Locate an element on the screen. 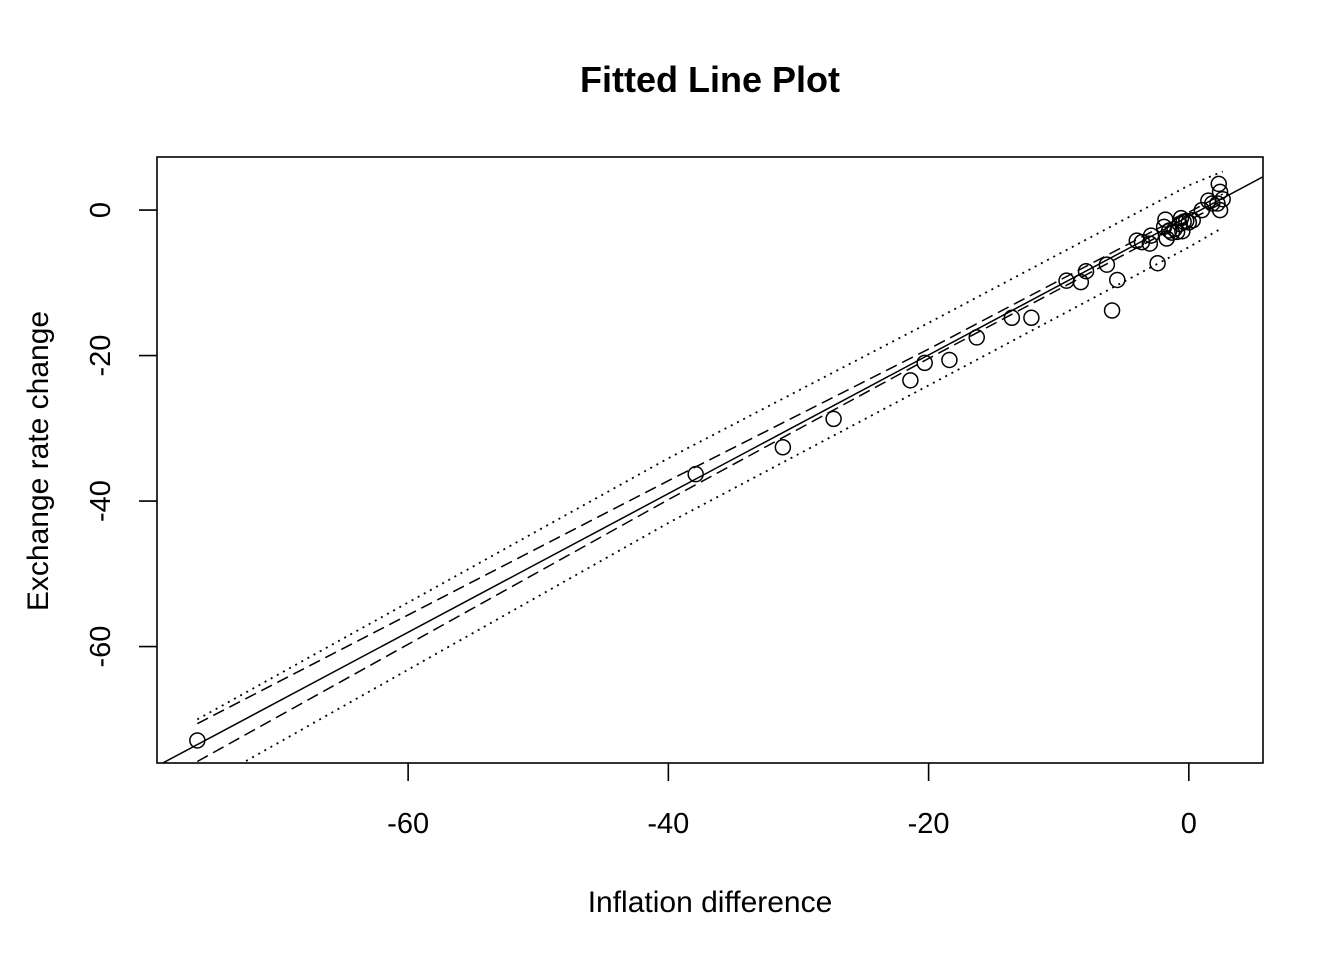  y-axis: 0 -20 -40 -60 is located at coordinates (121, 435).